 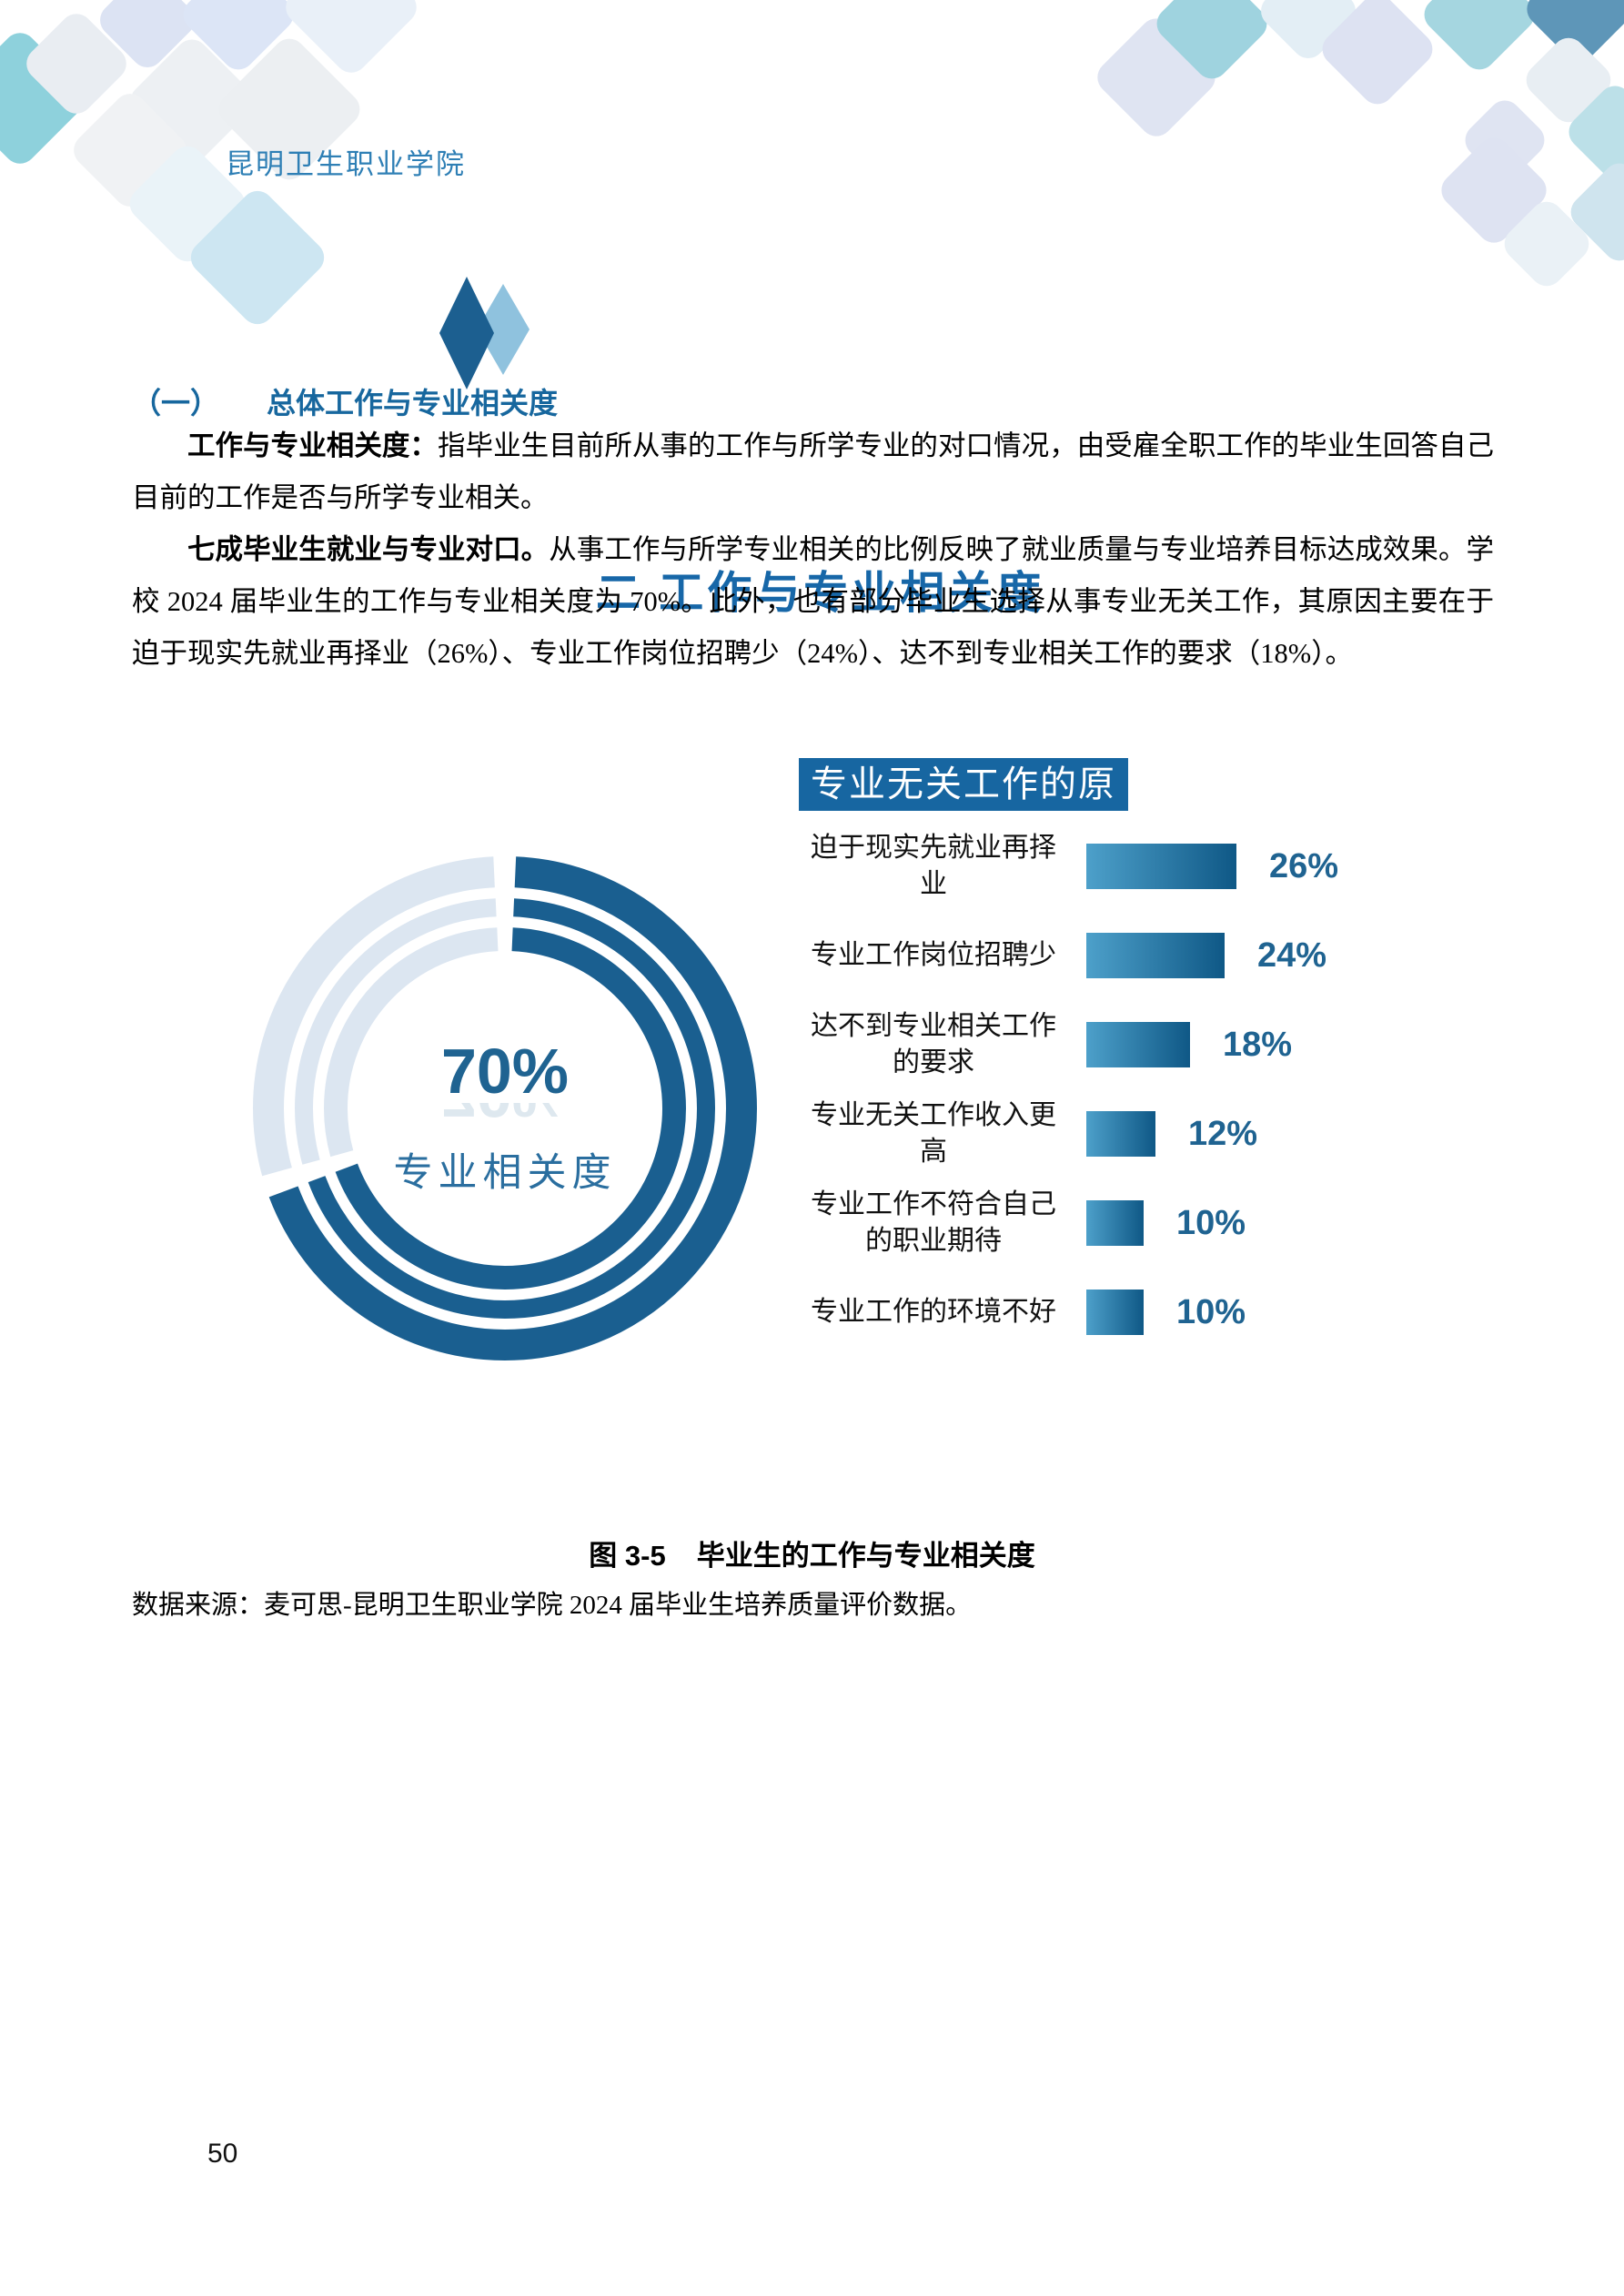 I want to click on data-source-note: 数据来源：麦可思-昆明卫生职业学院 2024 届毕业生培养质量评价数据。, so click(x=552, y=1606).